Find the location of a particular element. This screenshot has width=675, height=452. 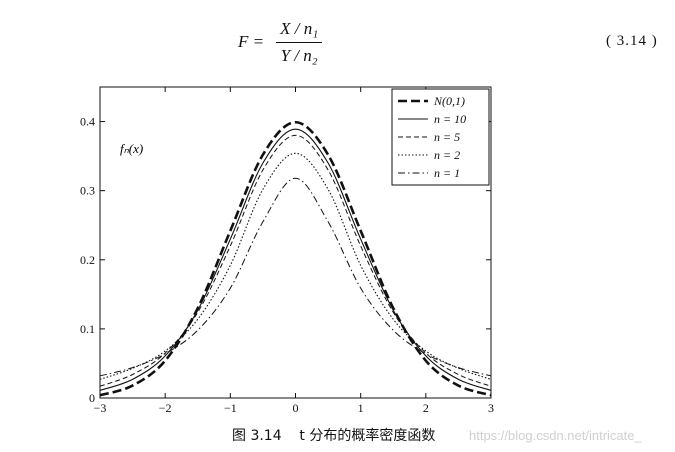

formula-3-14: F = X / n₁ Y / n₂ is located at coordinates (280, 42).